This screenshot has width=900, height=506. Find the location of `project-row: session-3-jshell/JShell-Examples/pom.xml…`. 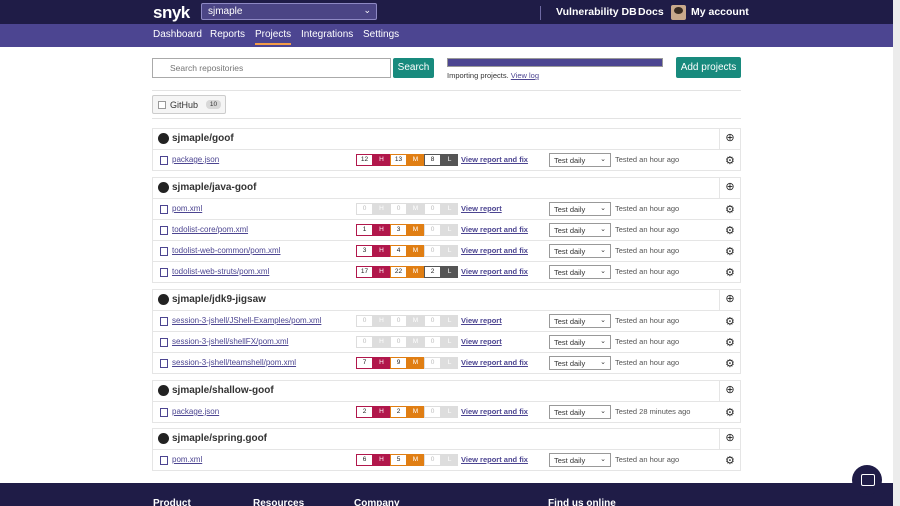

project-row: session-3-jshell/JShell-Examples/pom.xml… is located at coordinates (446, 321).